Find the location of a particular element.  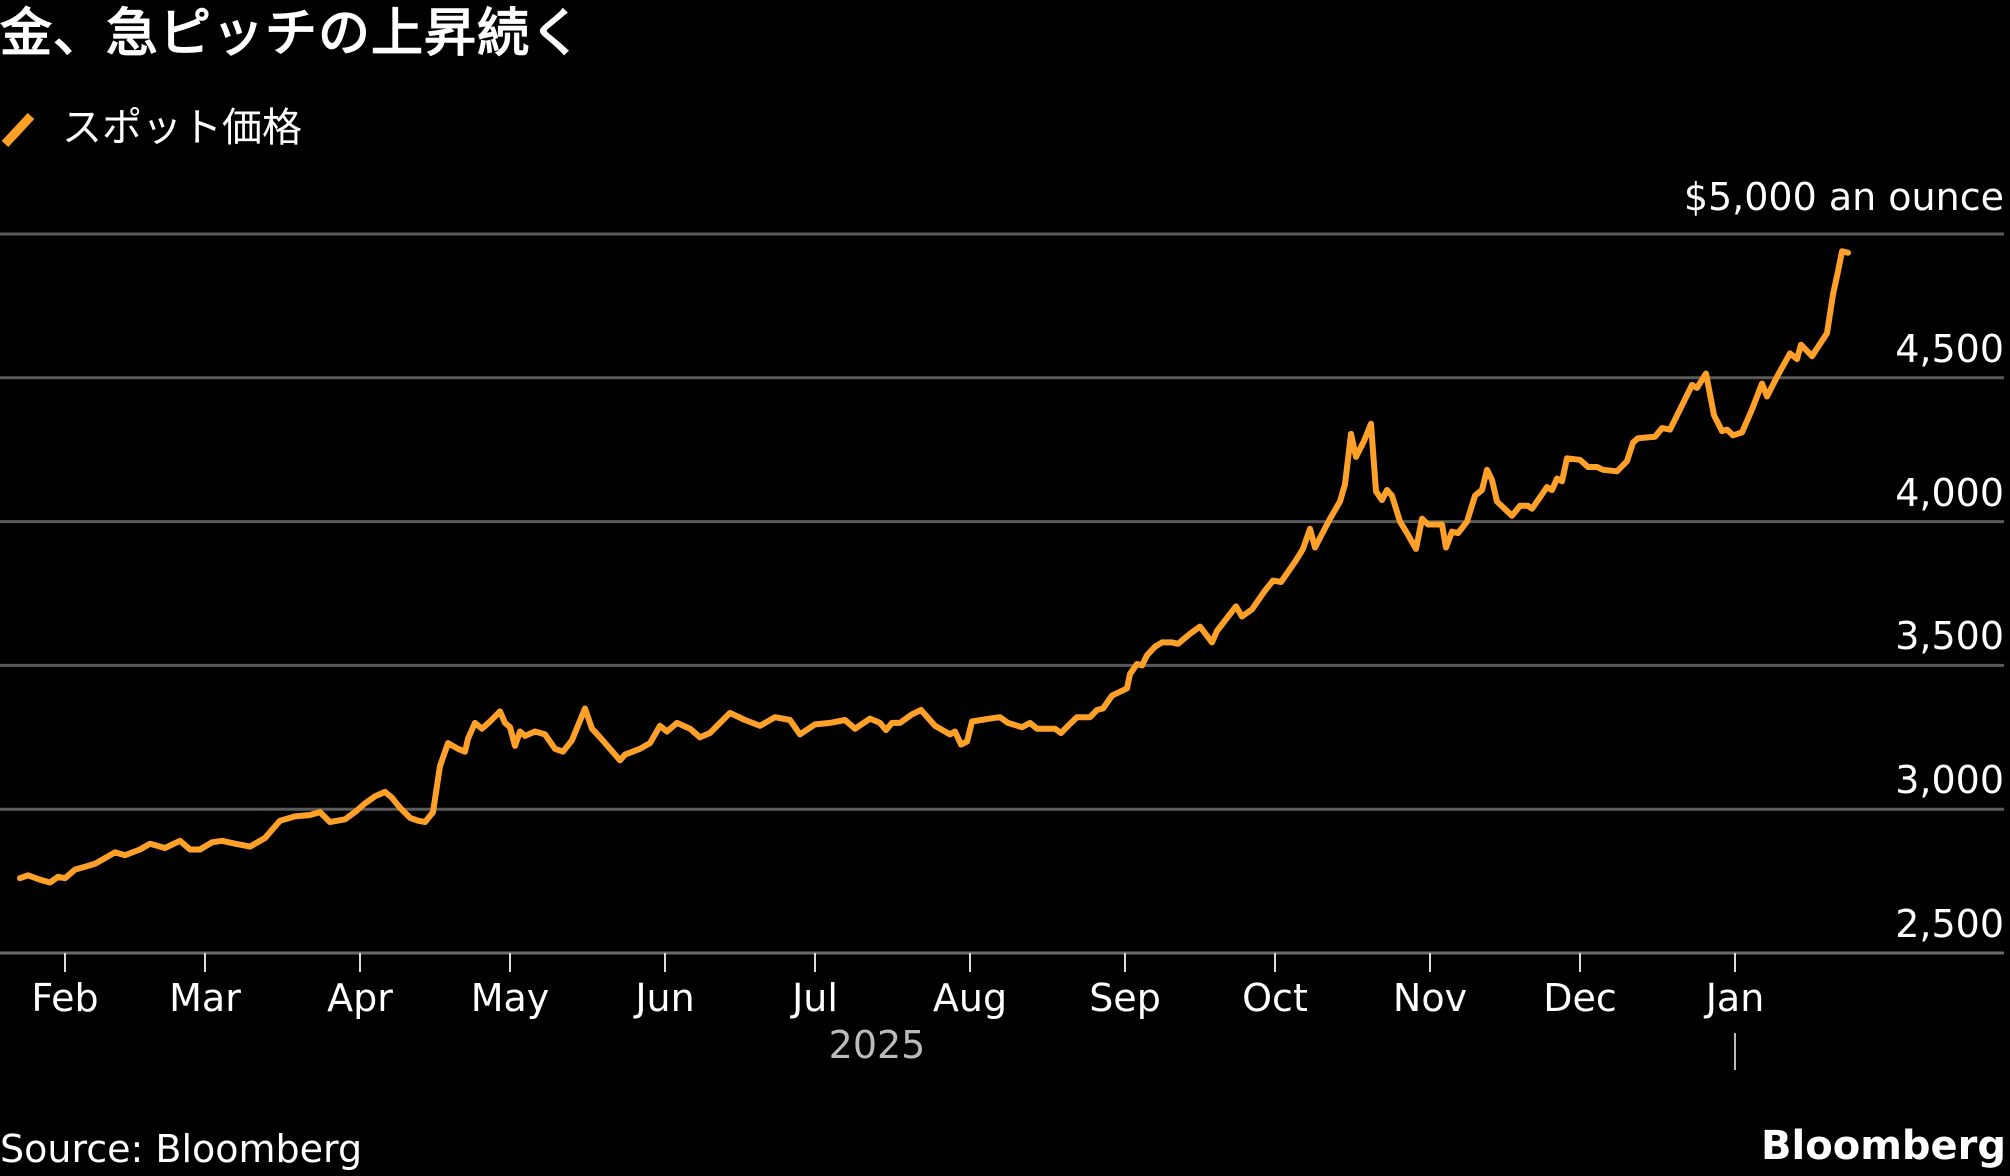

bloomberg-logo: Bloomberg is located at coordinates (1883, 1146).